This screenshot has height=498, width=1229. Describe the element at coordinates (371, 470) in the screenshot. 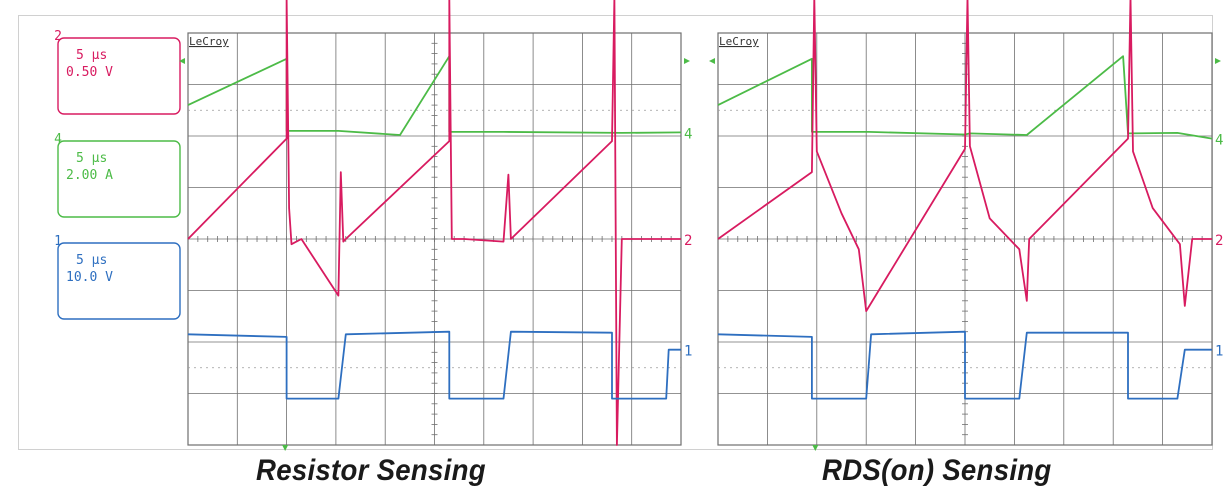

I see `chart-title-resistor: Resistor Sensing` at that location.